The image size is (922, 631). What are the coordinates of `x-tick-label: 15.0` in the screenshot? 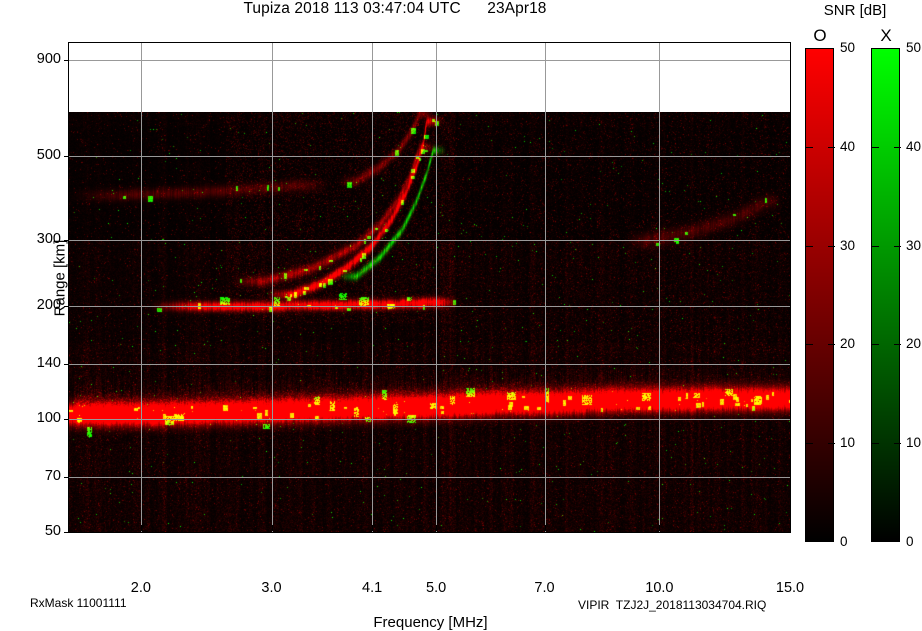 It's located at (790, 588).